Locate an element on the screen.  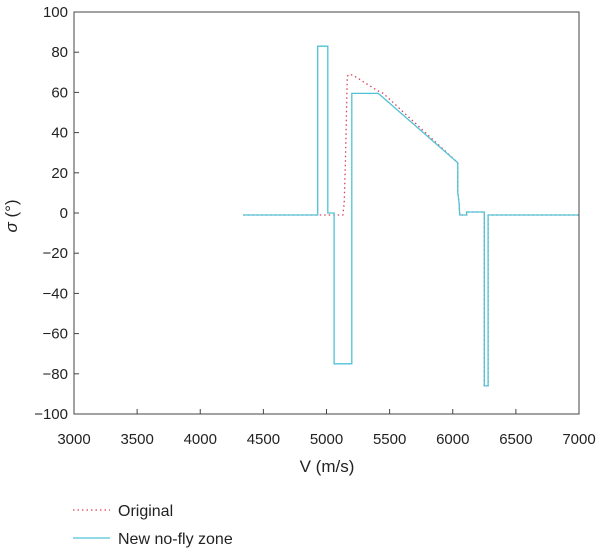
y-tick-label: −80 is located at coordinates (55, 374).